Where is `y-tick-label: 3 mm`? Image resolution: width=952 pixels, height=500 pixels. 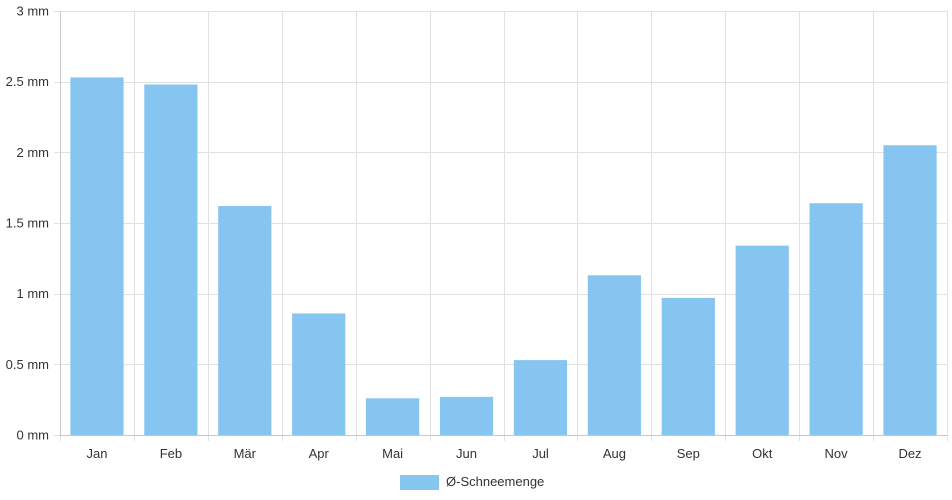 y-tick-label: 3 mm is located at coordinates (33, 11).